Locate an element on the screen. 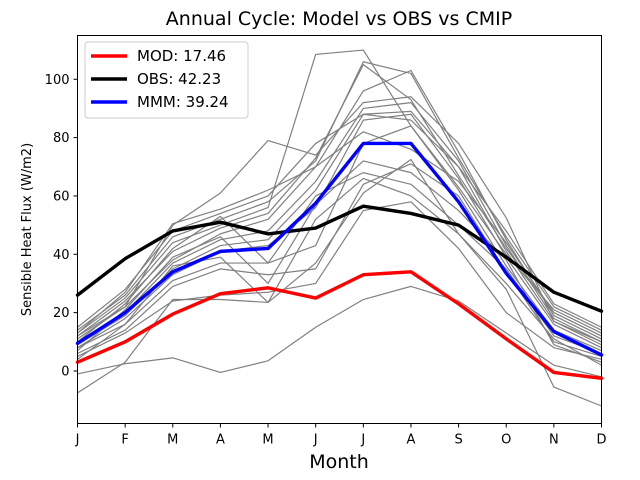  legend: MOD: 17.46 OBS: 42.23 MMM: 39.24 is located at coordinates (166, 80).